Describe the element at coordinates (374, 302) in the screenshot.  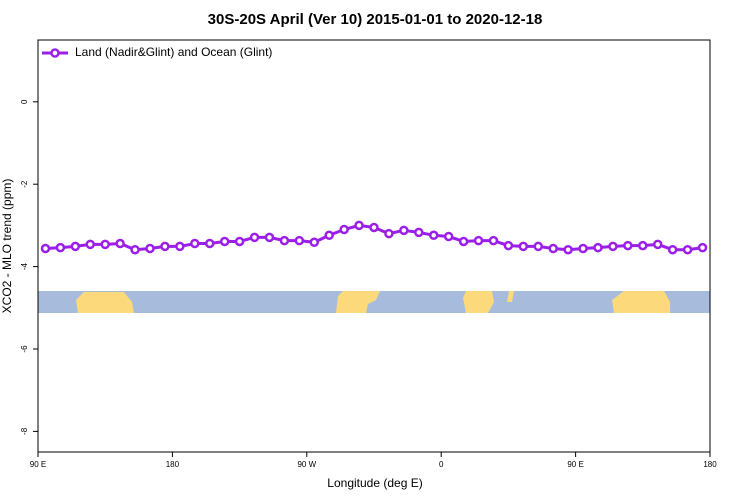
I see `map-strip` at that location.